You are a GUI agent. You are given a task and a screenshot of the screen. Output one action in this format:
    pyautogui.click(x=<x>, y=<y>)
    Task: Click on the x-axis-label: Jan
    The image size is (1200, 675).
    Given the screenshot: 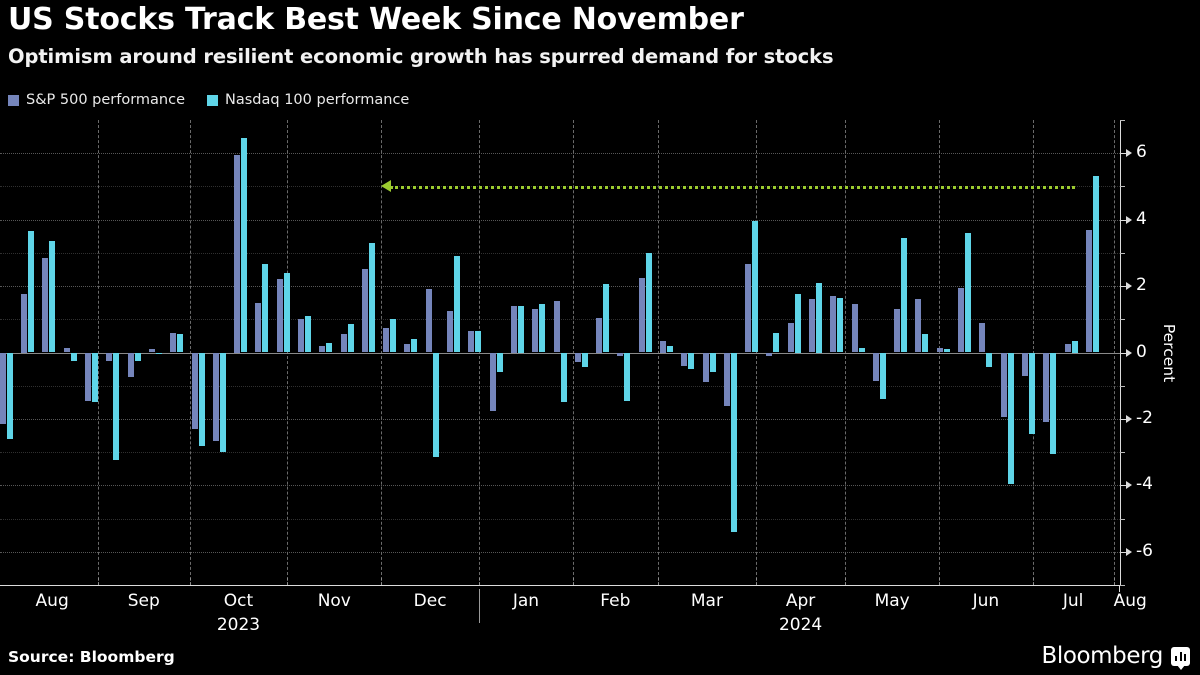 What is the action you would take?
    pyautogui.click(x=526, y=601)
    